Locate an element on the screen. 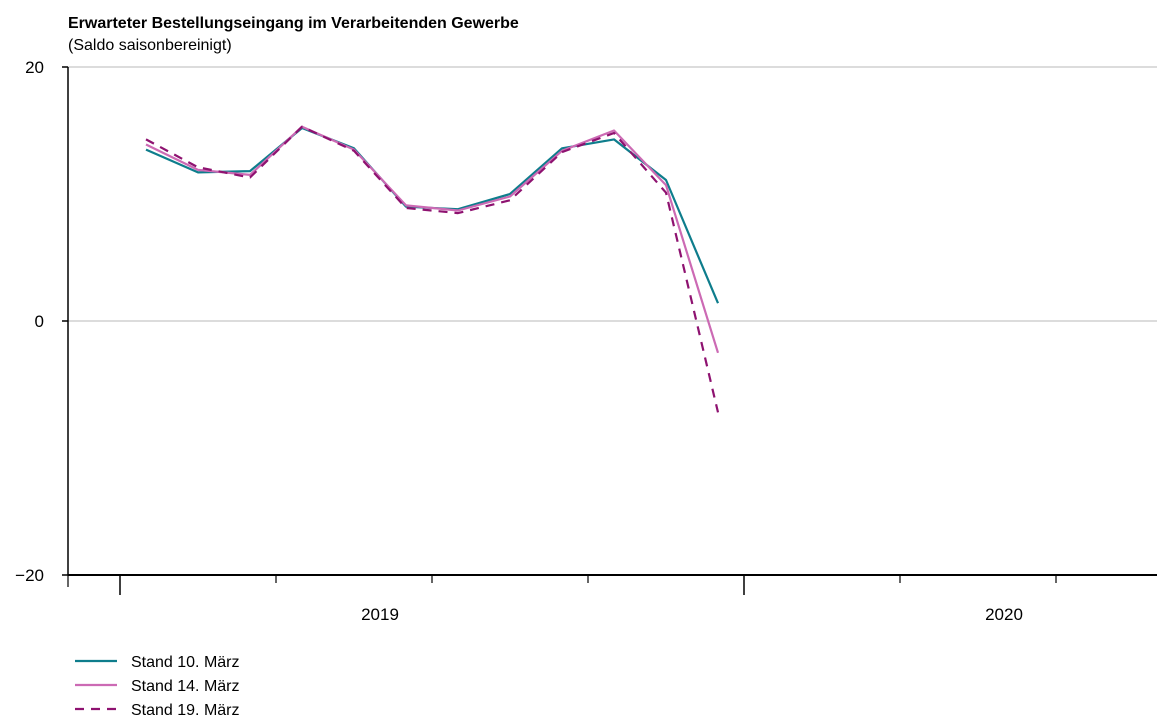  y-axis: 20 0 −20 is located at coordinates (42, 321).